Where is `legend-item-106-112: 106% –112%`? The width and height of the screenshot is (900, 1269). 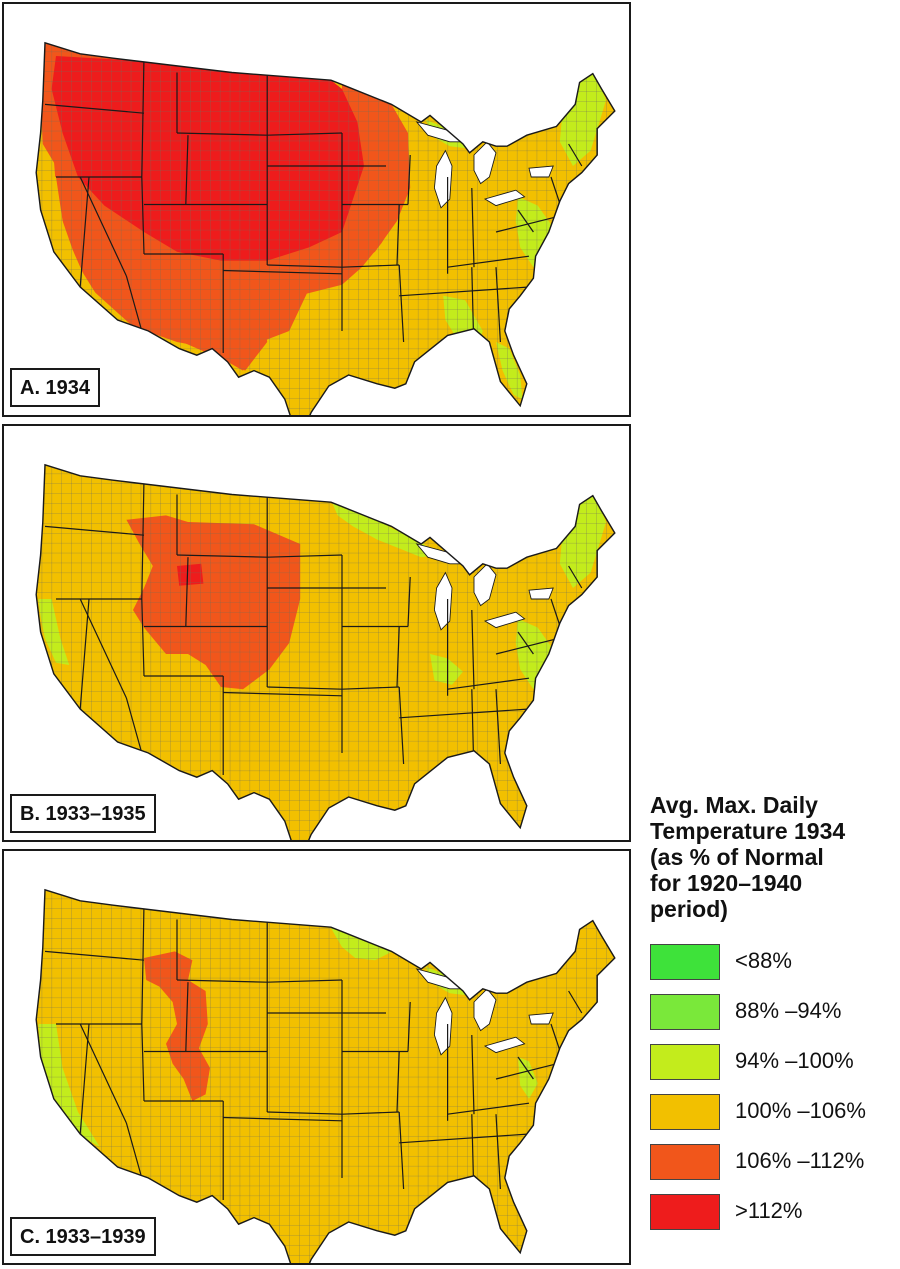
legend-item-106-112: 106% –112% is located at coordinates (775, 1169).